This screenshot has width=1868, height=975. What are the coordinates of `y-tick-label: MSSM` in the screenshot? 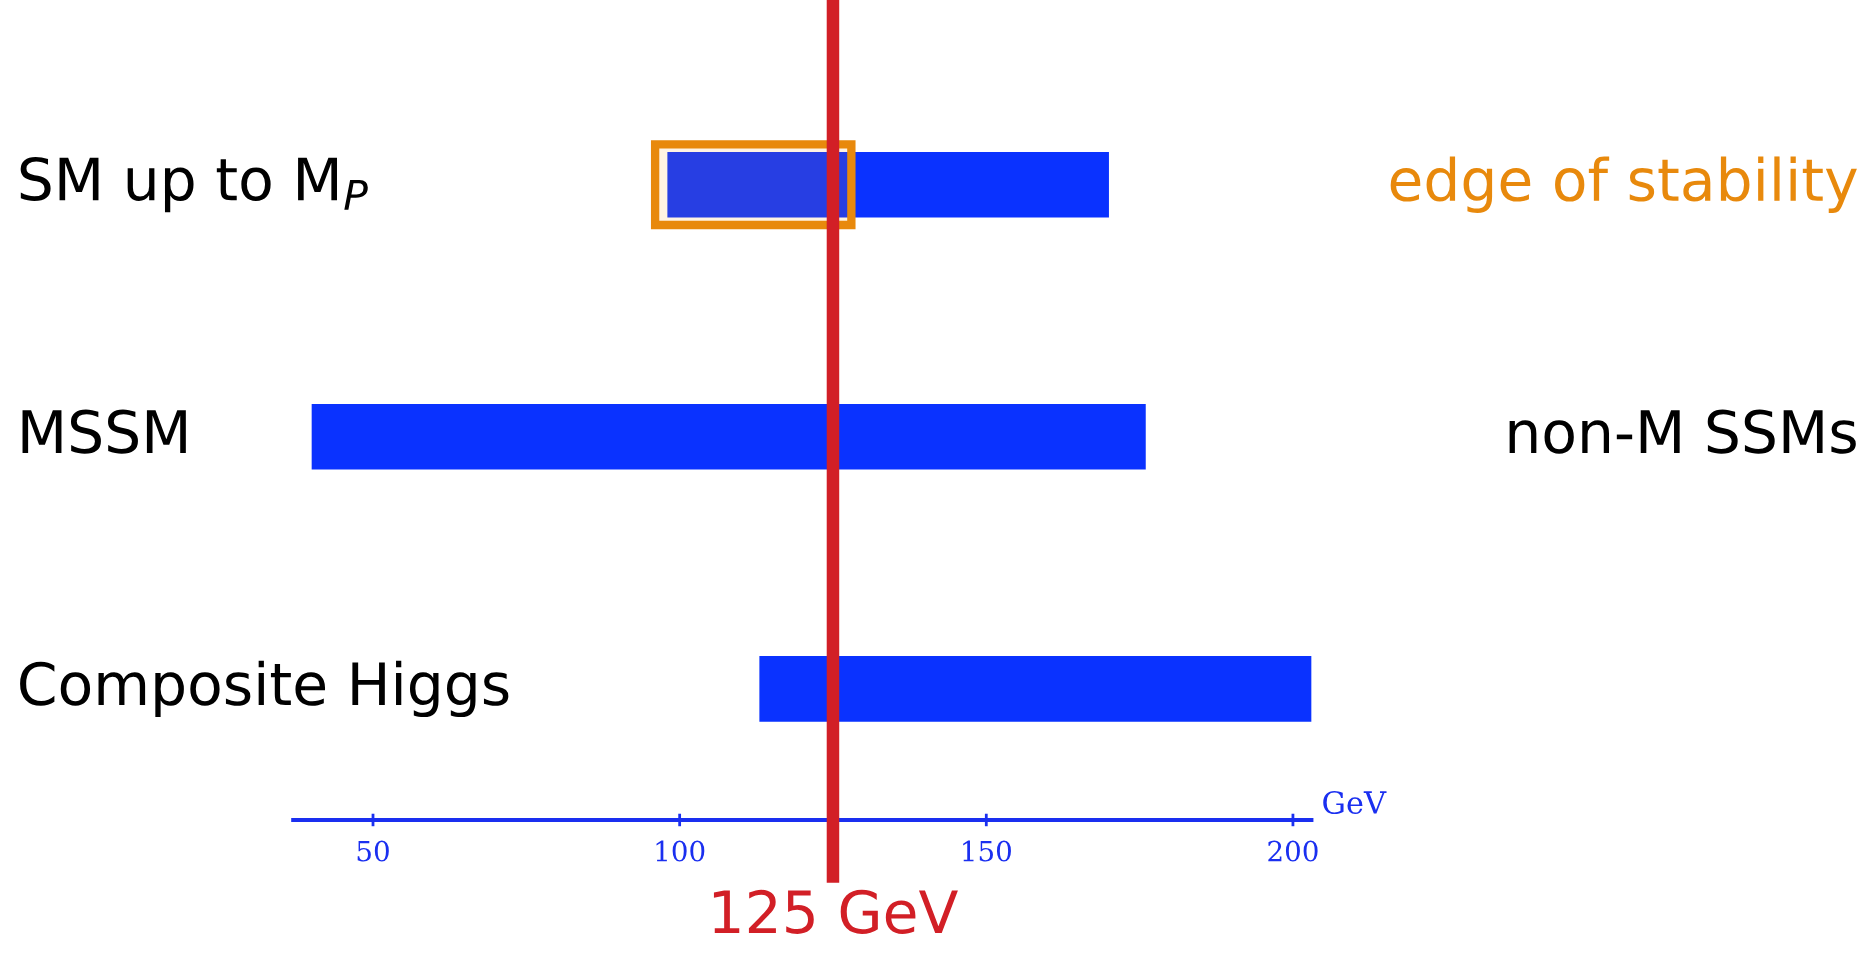 It's located at (104, 431).